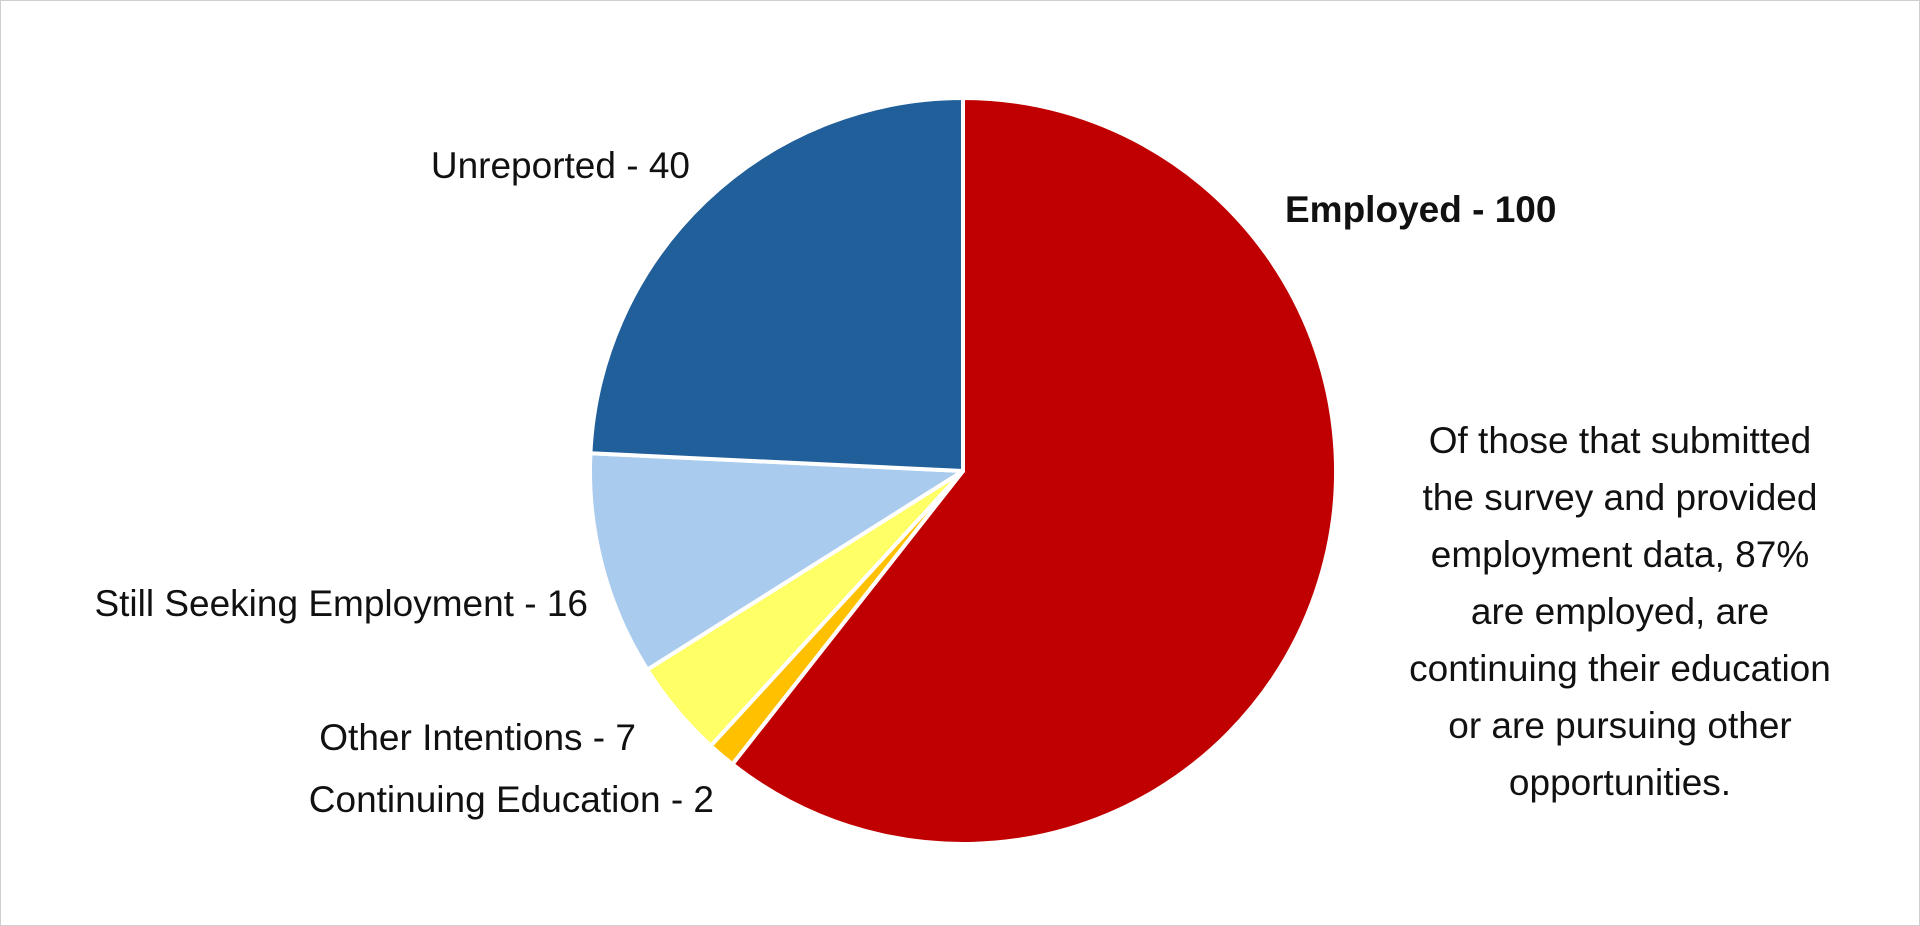 The height and width of the screenshot is (926, 1920). What do you see at coordinates (1620, 725) in the screenshot?
I see `summary-note-line: or are pursuing other` at bounding box center [1620, 725].